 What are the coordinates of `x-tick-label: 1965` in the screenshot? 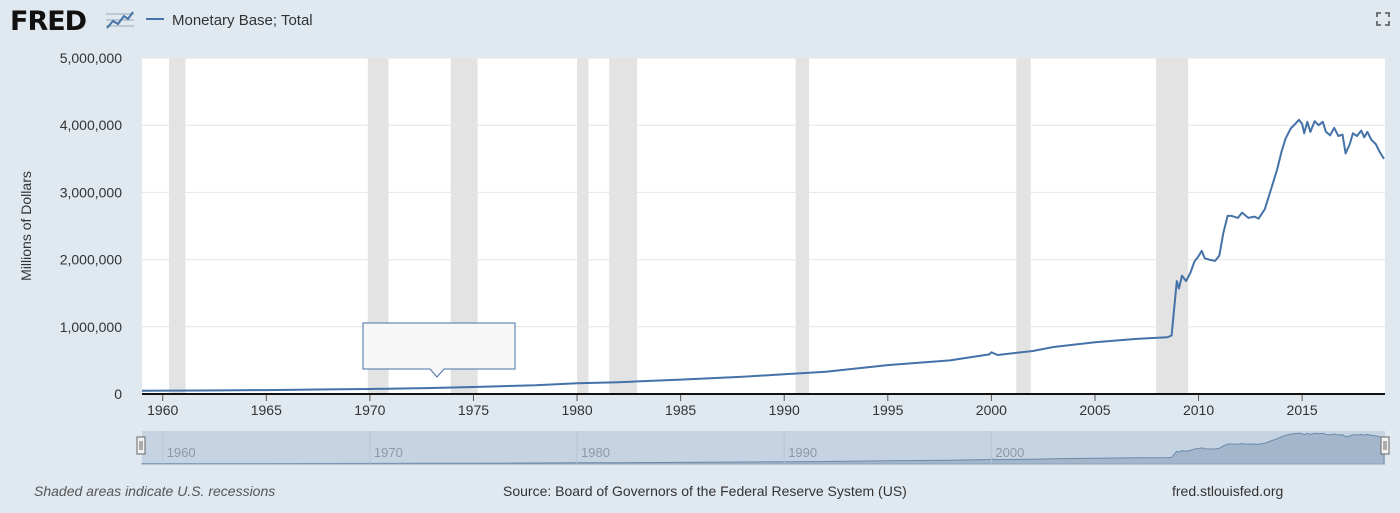 It's located at (266, 410).